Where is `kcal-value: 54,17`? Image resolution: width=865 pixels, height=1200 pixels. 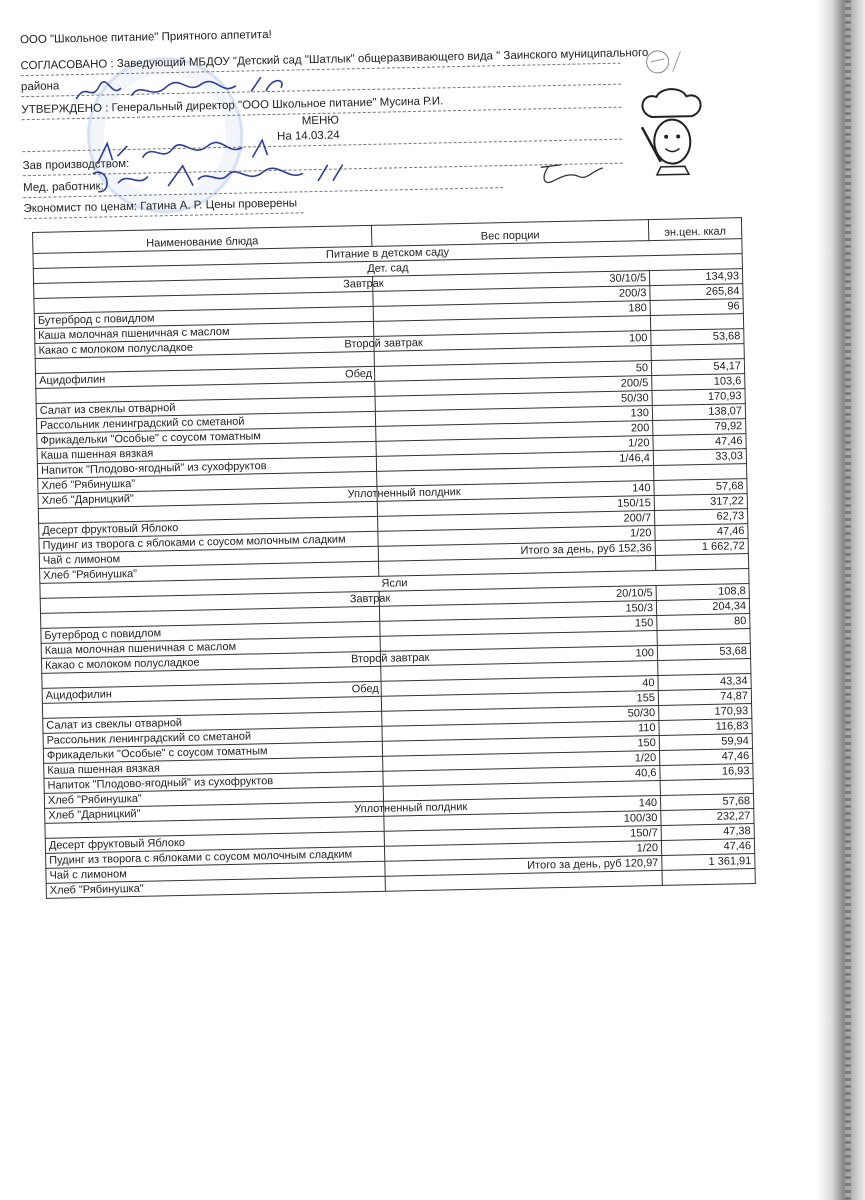
kcal-value: 54,17 is located at coordinates (698, 367).